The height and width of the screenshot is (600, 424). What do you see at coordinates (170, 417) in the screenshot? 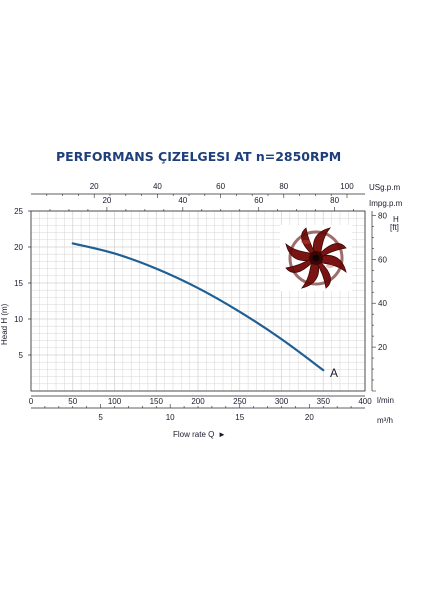
I see `m3h-tick-label: 10` at bounding box center [170, 417].